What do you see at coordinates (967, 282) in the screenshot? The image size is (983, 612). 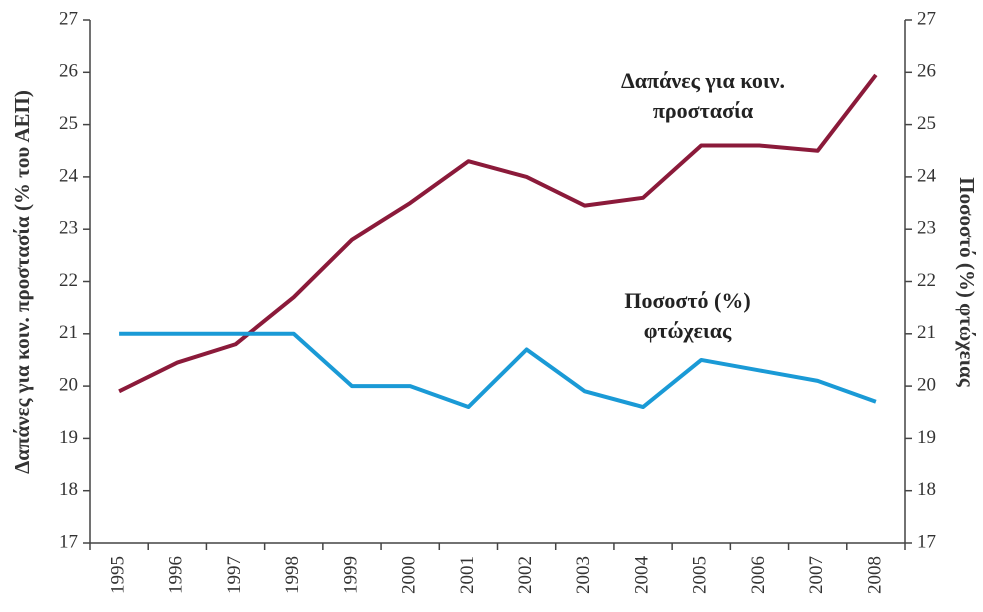 I see `y2-axis-label: Ποσοστό (%) φτώχειας` at bounding box center [967, 282].